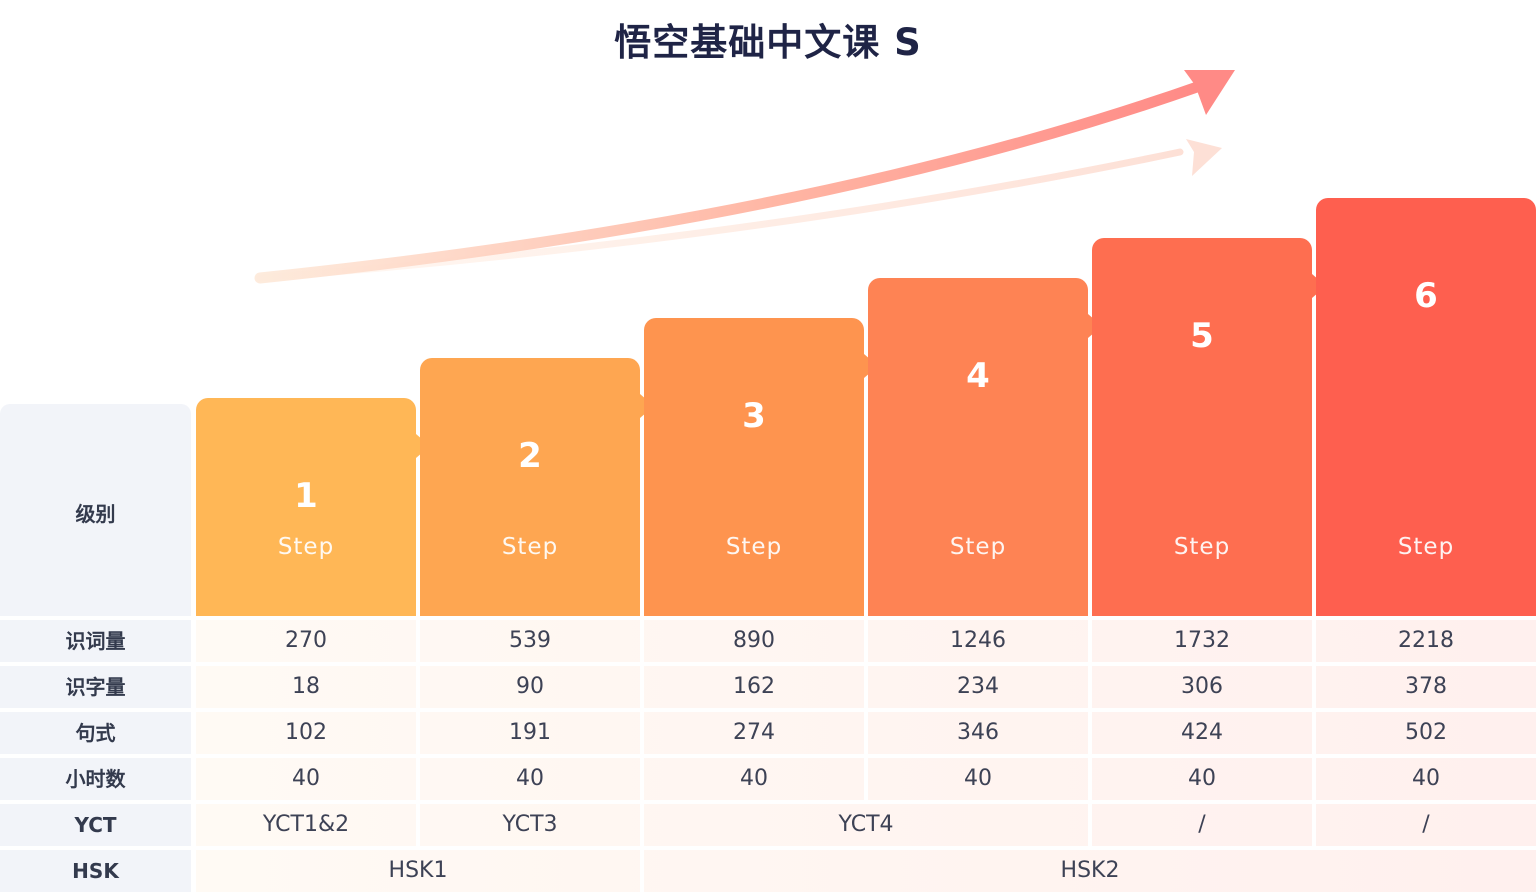 The height and width of the screenshot is (892, 1536). I want to click on level-label-panel: 级别, so click(95, 510).